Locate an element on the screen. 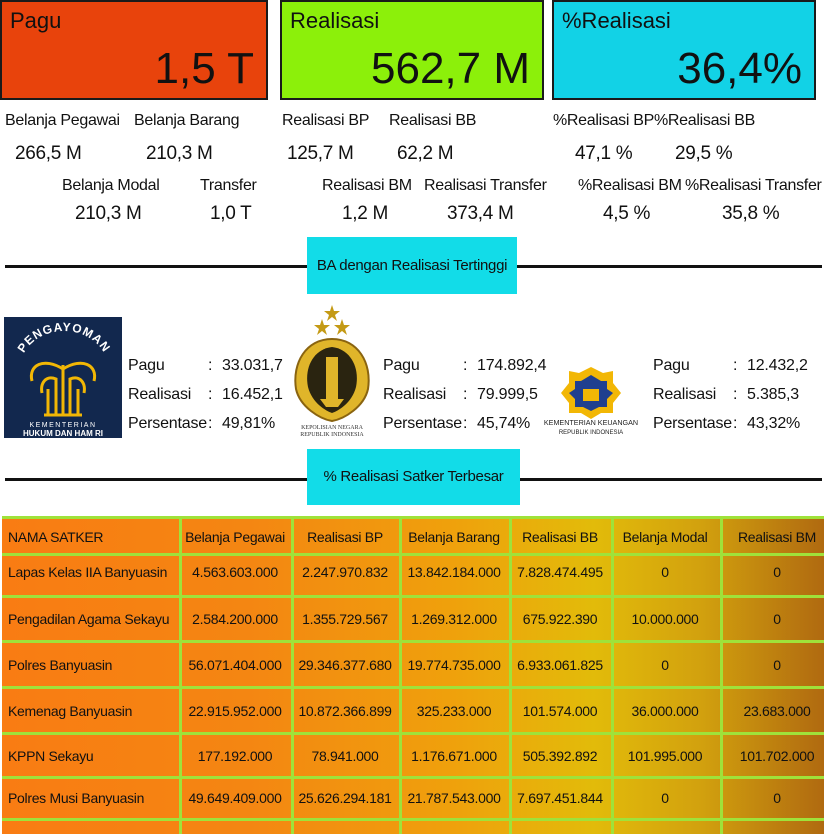  table-cell: 325.233.000 is located at coordinates (454, 711).